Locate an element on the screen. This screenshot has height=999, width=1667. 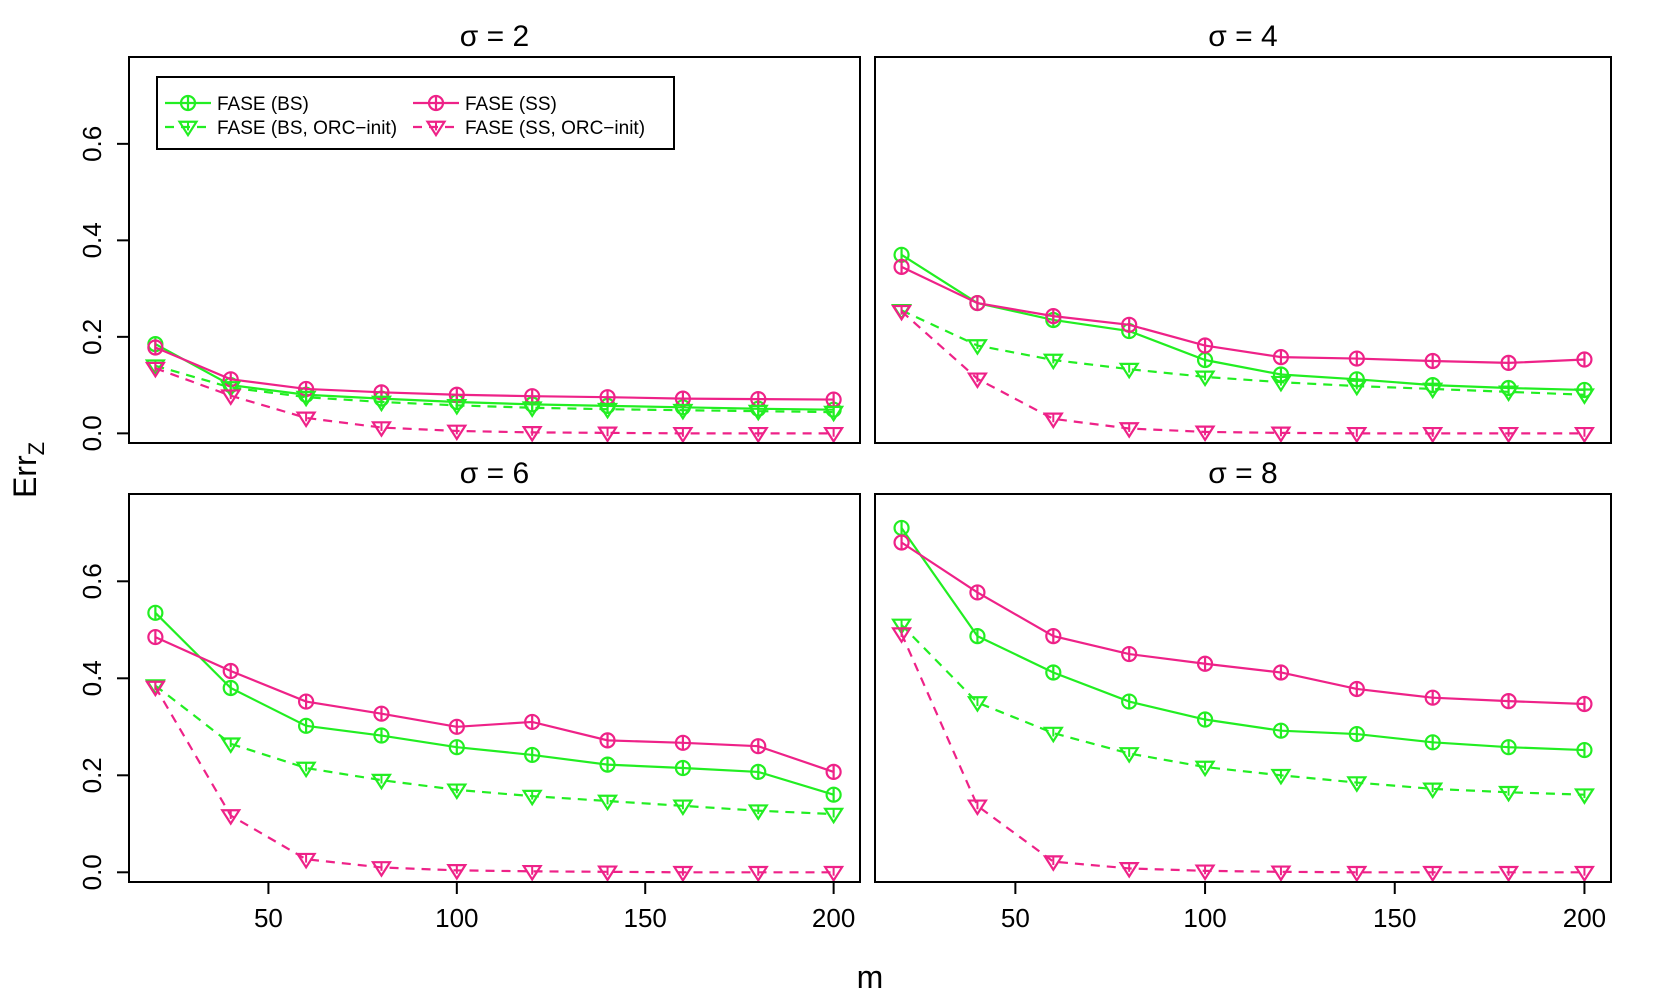
panel-title: σ = 2 is located at coordinates (494, 36).